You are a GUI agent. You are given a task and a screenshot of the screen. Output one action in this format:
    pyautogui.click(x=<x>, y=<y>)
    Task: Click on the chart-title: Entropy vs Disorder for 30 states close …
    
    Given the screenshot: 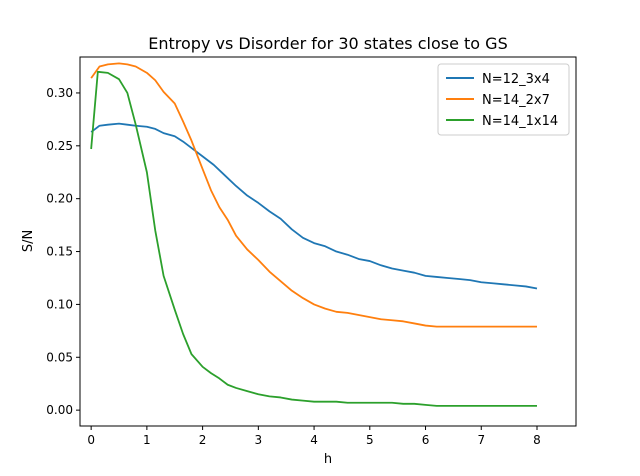 What is the action you would take?
    pyautogui.click(x=327, y=43)
    